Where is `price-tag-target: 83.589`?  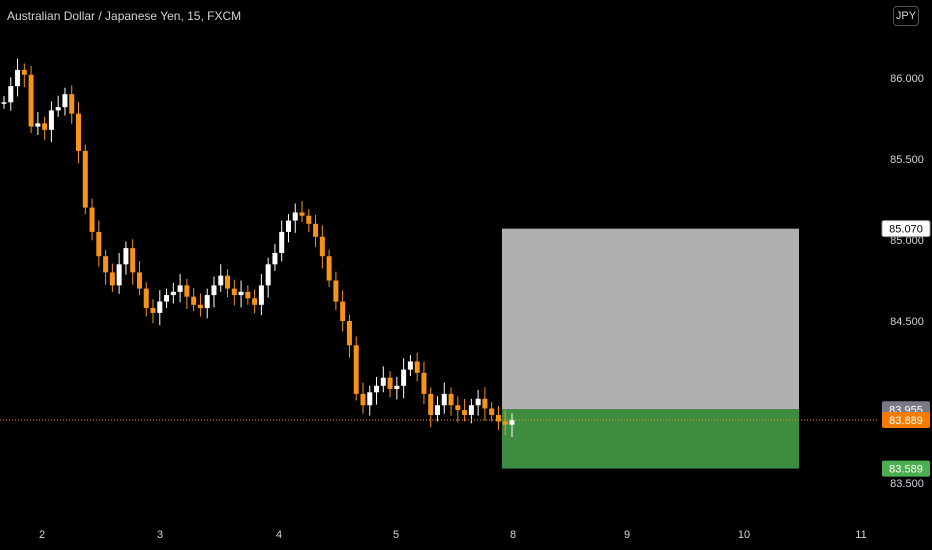 price-tag-target: 83.589 is located at coordinates (906, 468).